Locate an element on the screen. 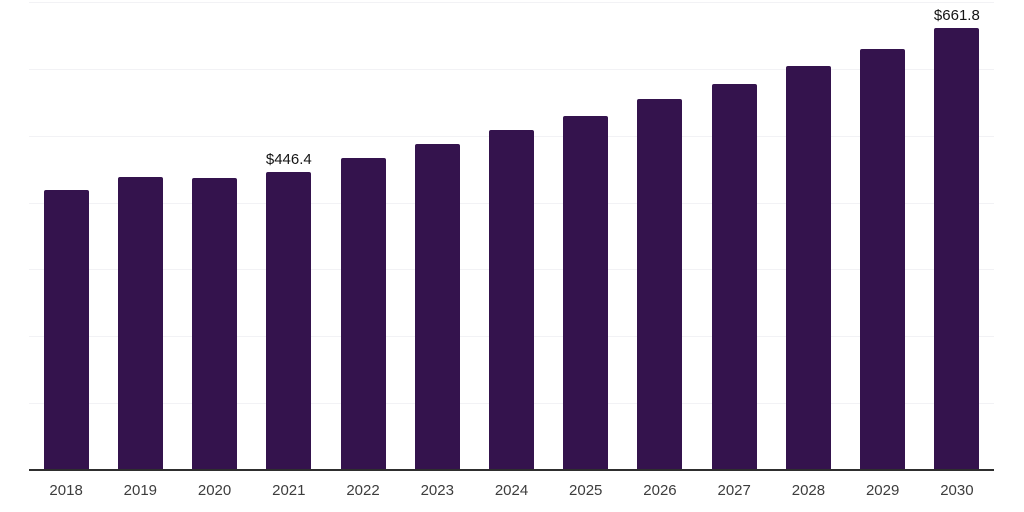 The image size is (1024, 512). bar-2027 is located at coordinates (734, 276).